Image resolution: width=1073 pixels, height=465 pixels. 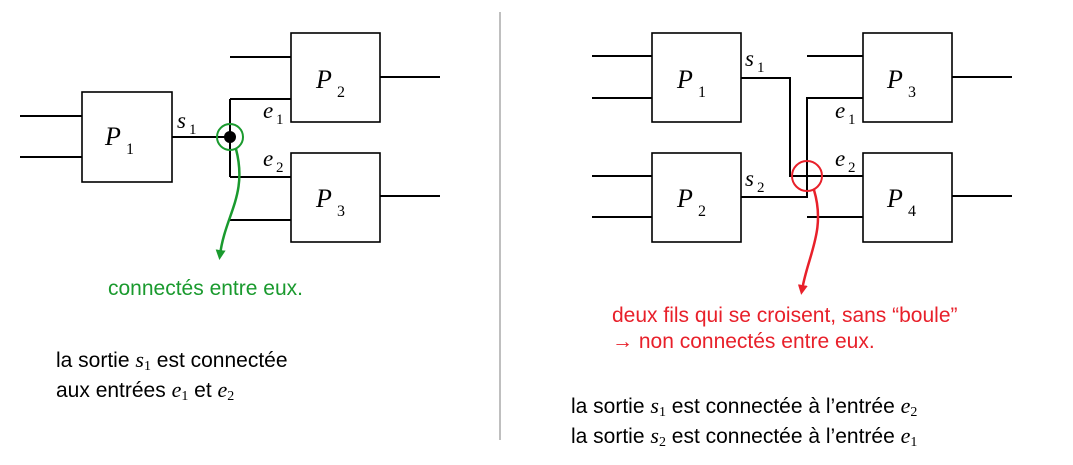 I want to click on caption-text: est connectée, so click(x=219, y=360).